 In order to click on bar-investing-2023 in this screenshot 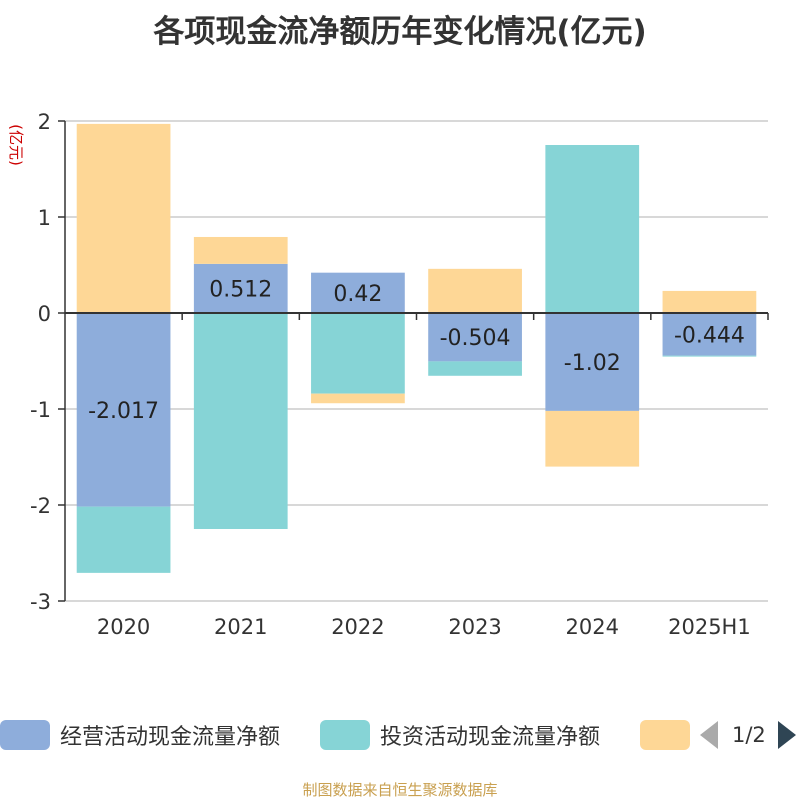, I will do `click(475, 368)`.